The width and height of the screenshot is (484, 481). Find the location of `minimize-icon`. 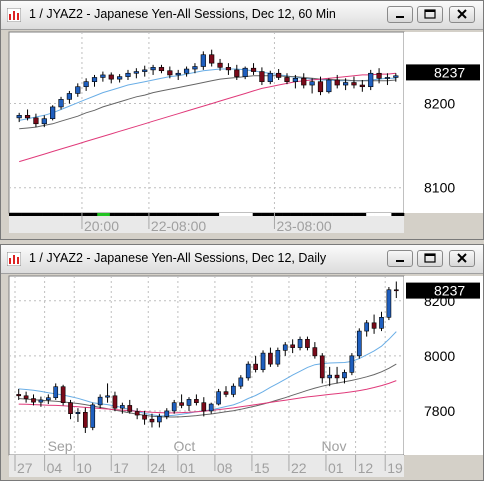

minimize-icon is located at coordinates (400, 17).